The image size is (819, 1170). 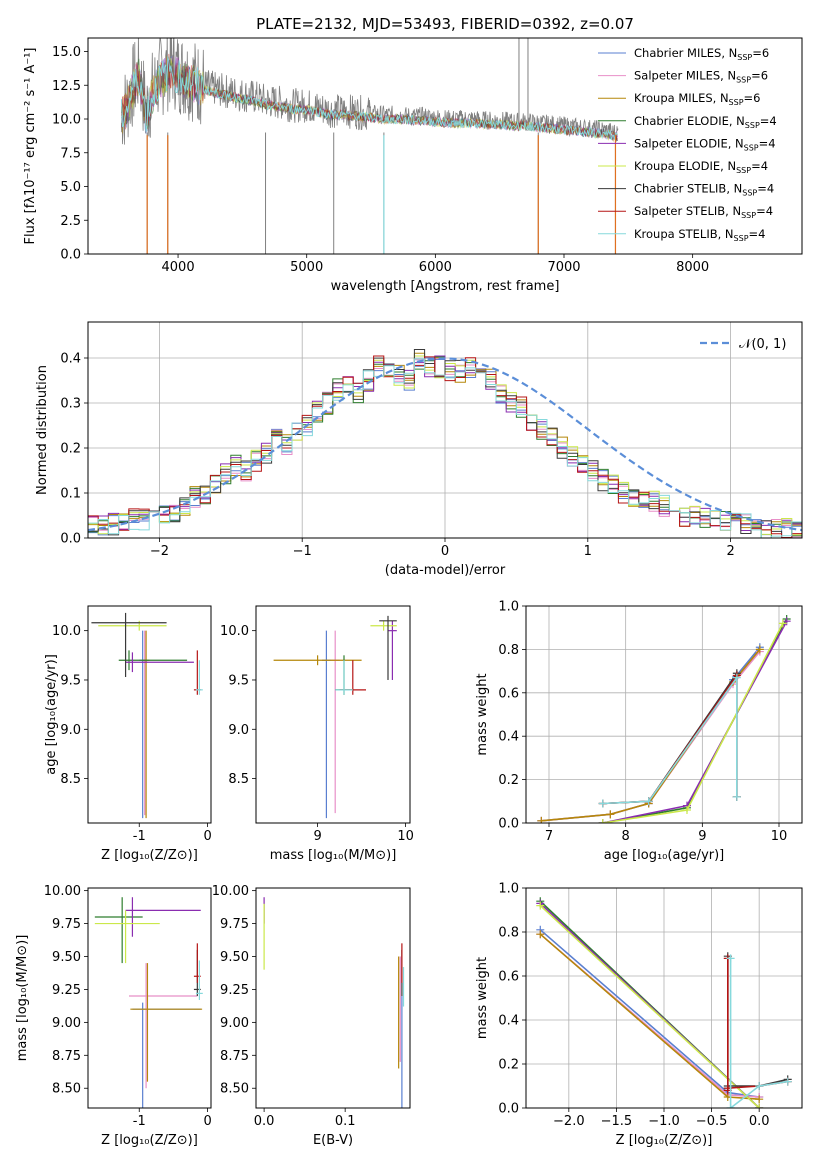 I want to click on legend-label: 𝒩(0, 1), so click(x=762, y=344).